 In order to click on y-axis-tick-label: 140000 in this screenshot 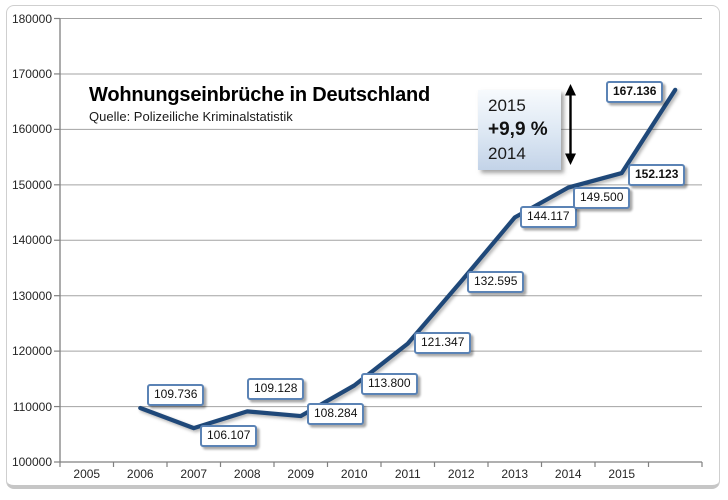, I will do `click(31, 240)`.